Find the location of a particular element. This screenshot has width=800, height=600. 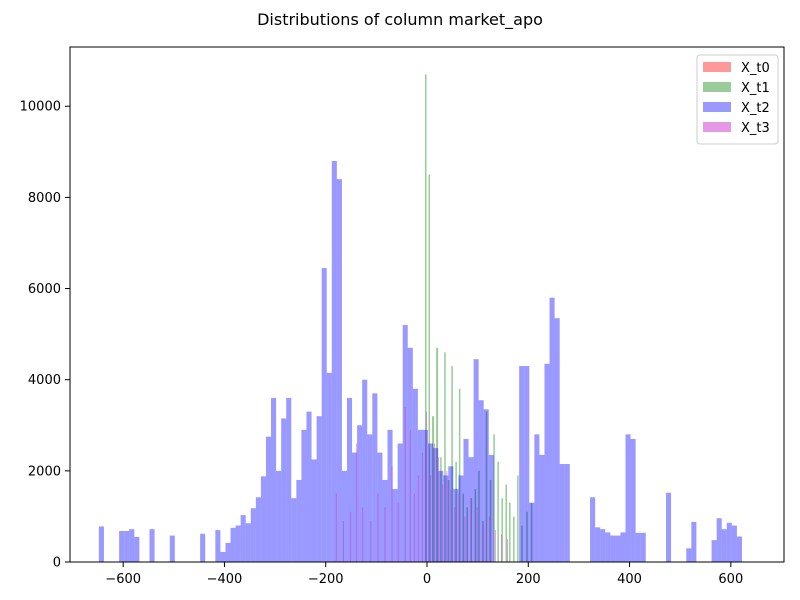

legend-swatch-X_t2 is located at coordinates (717, 107).